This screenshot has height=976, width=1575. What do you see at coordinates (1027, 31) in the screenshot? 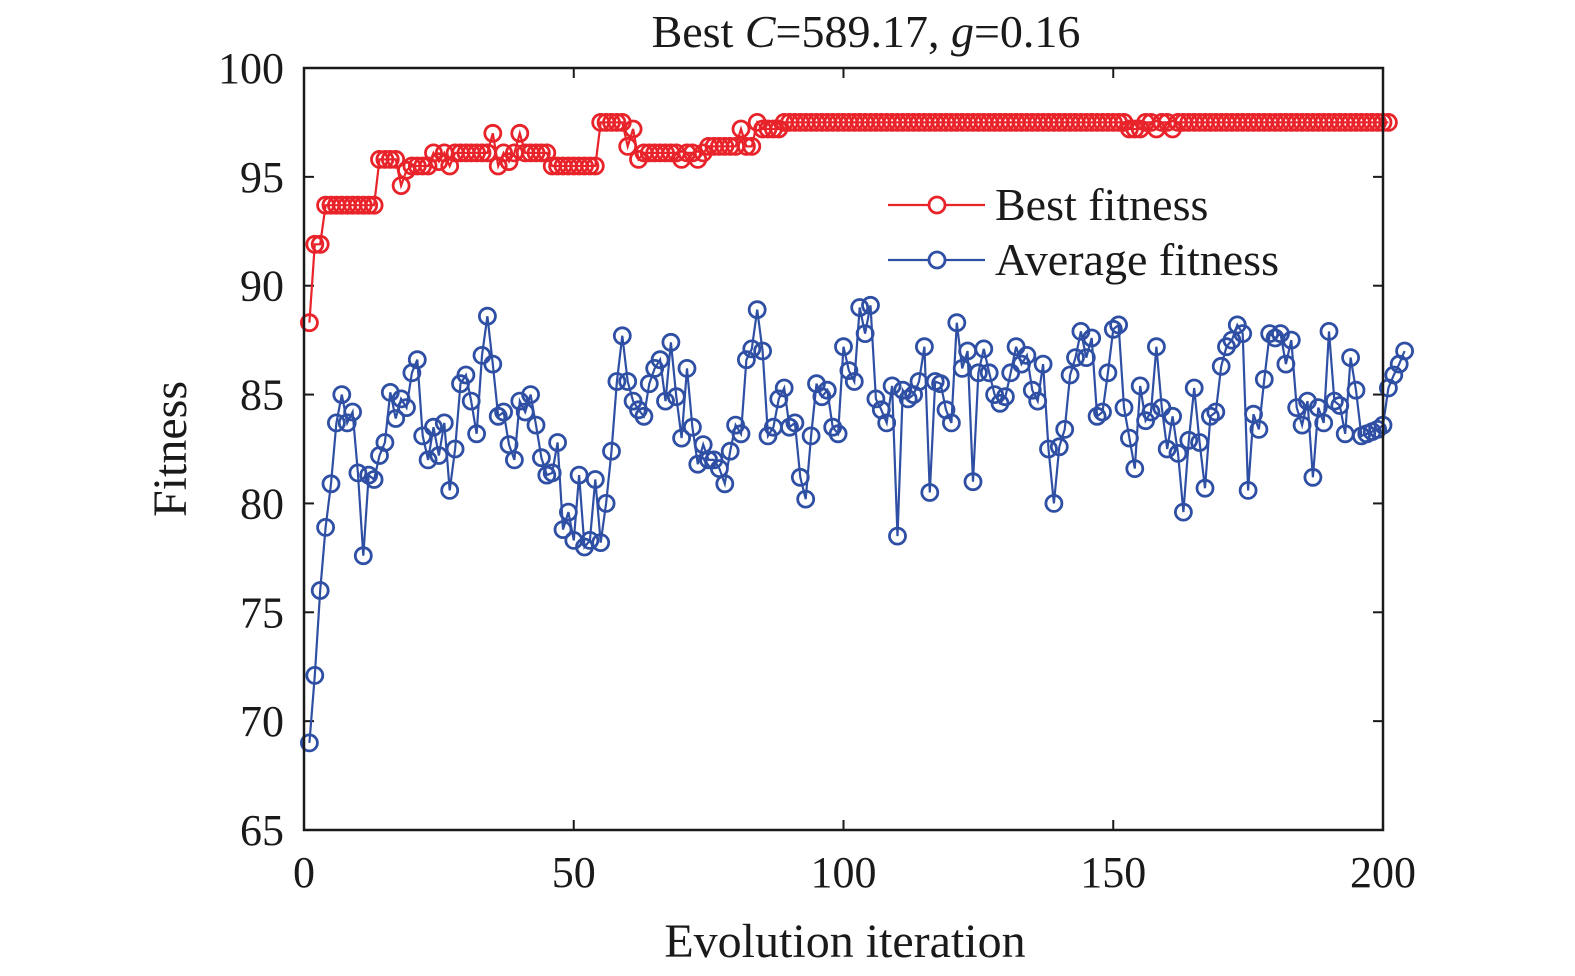
I see `chart-title-g-value: =0.16` at bounding box center [1027, 31].